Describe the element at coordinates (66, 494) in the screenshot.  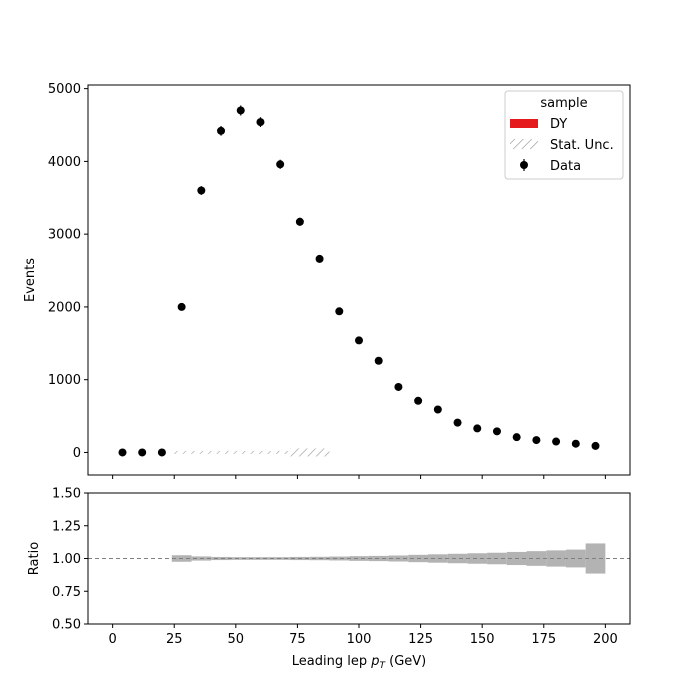
I see `ratio-y-tick-label: 1.50` at that location.